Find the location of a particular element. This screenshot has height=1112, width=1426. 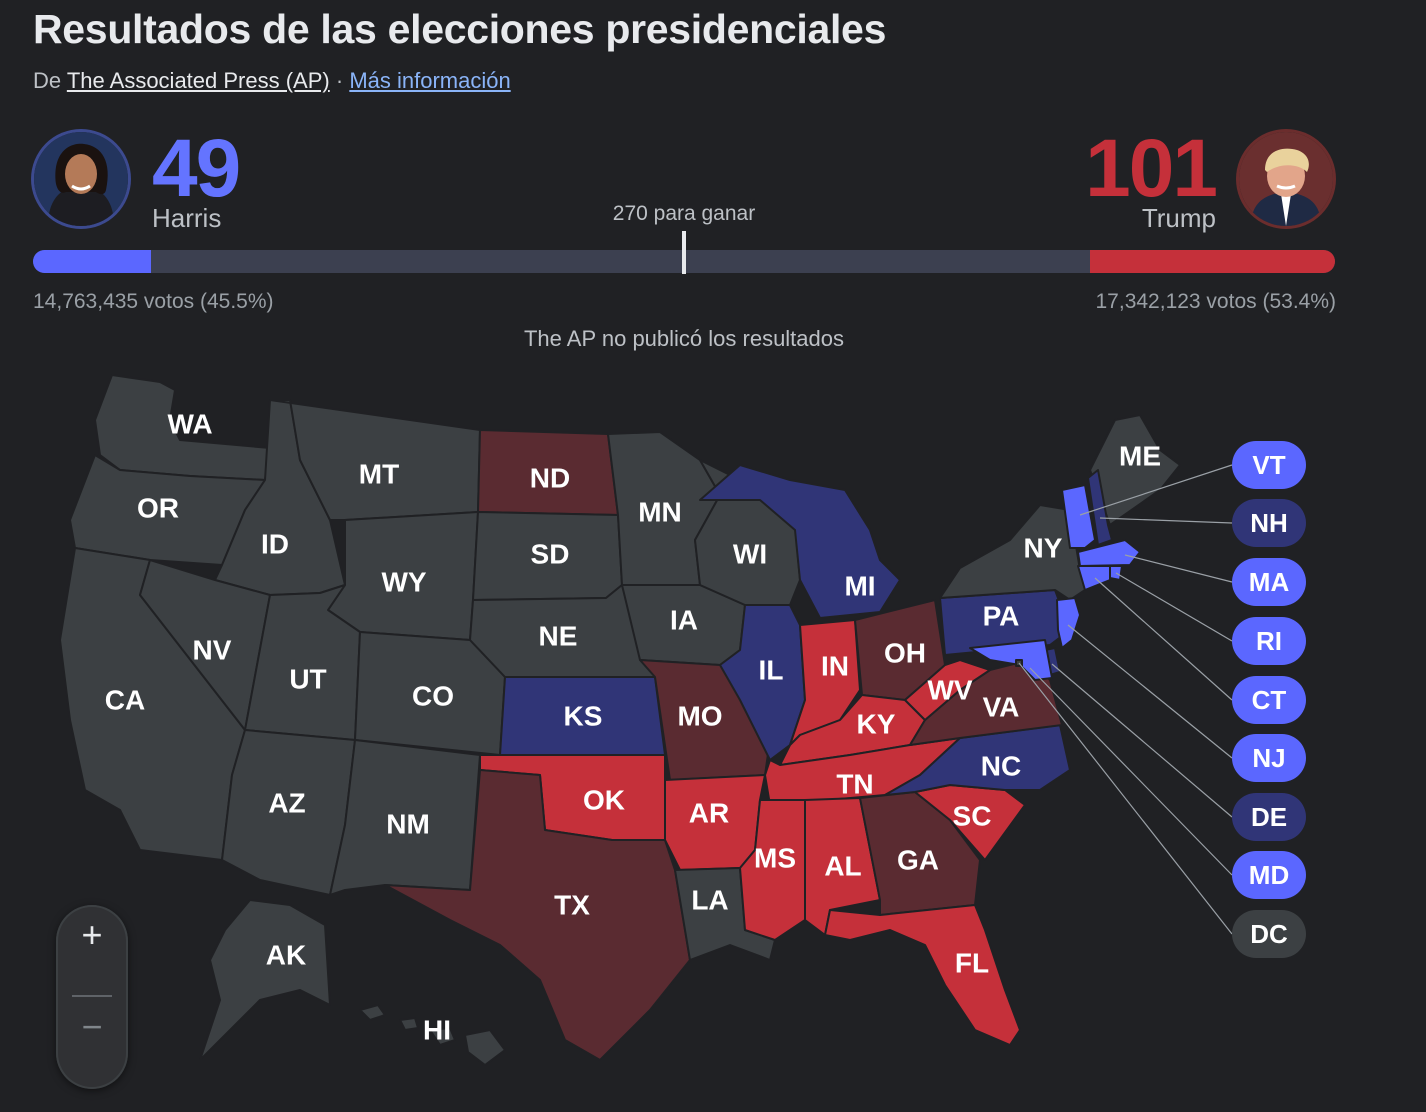

state-vt is located at coordinates (1078, 516).